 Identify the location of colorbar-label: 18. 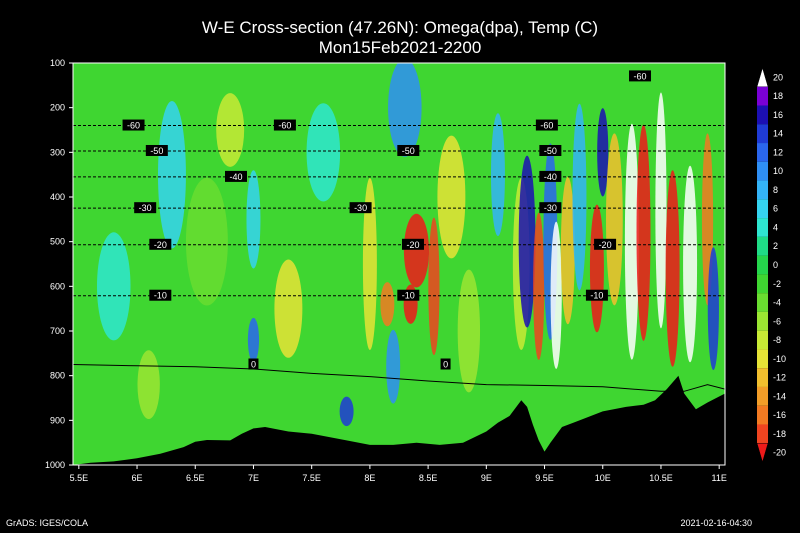
(778, 96).